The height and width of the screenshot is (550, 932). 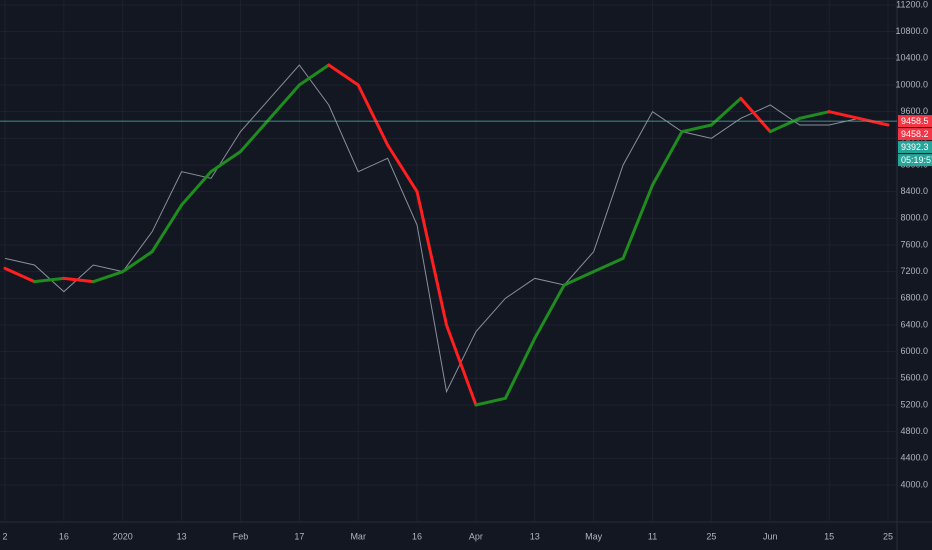 What do you see at coordinates (914, 378) in the screenshot?
I see `y-tick-label: 5600.0` at bounding box center [914, 378].